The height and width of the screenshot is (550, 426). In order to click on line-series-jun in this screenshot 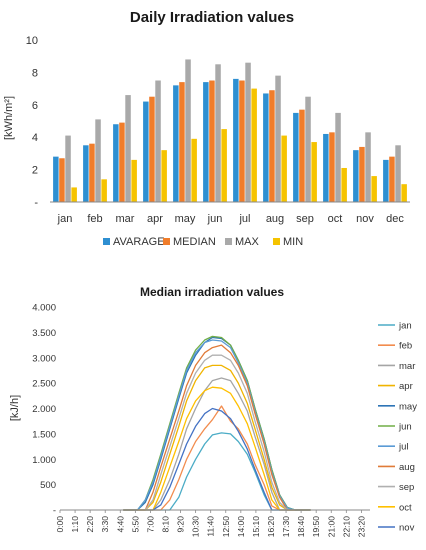, I will do `click(217, 423)`.